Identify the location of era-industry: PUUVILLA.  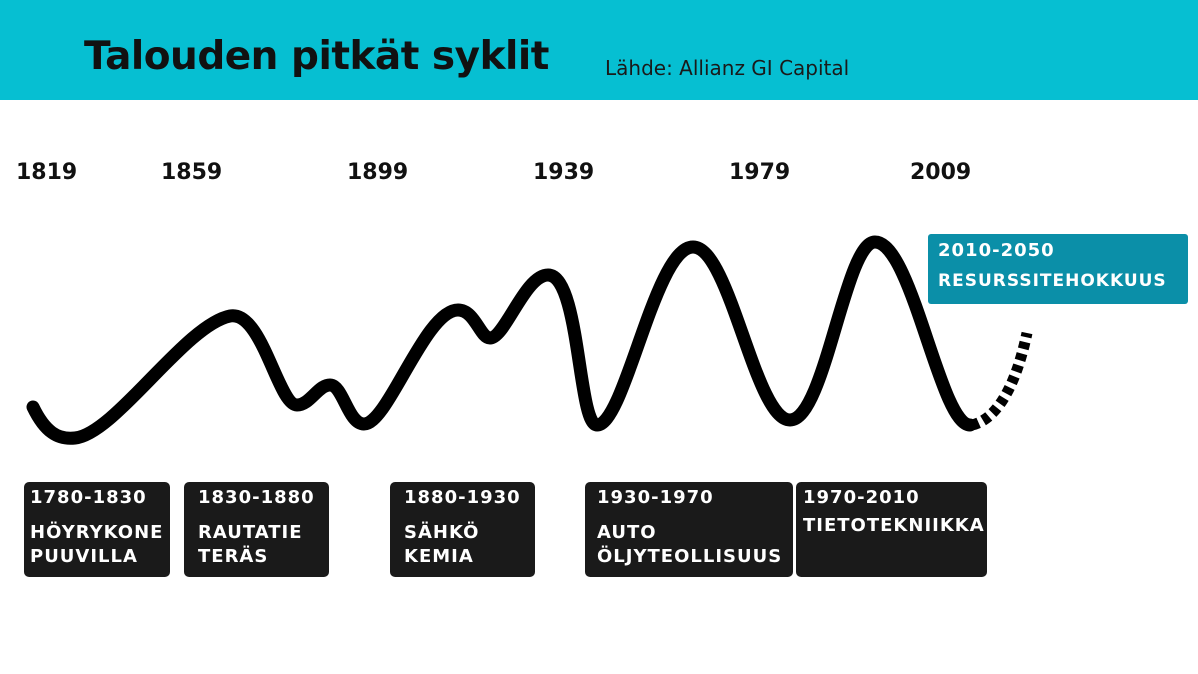
(84, 556).